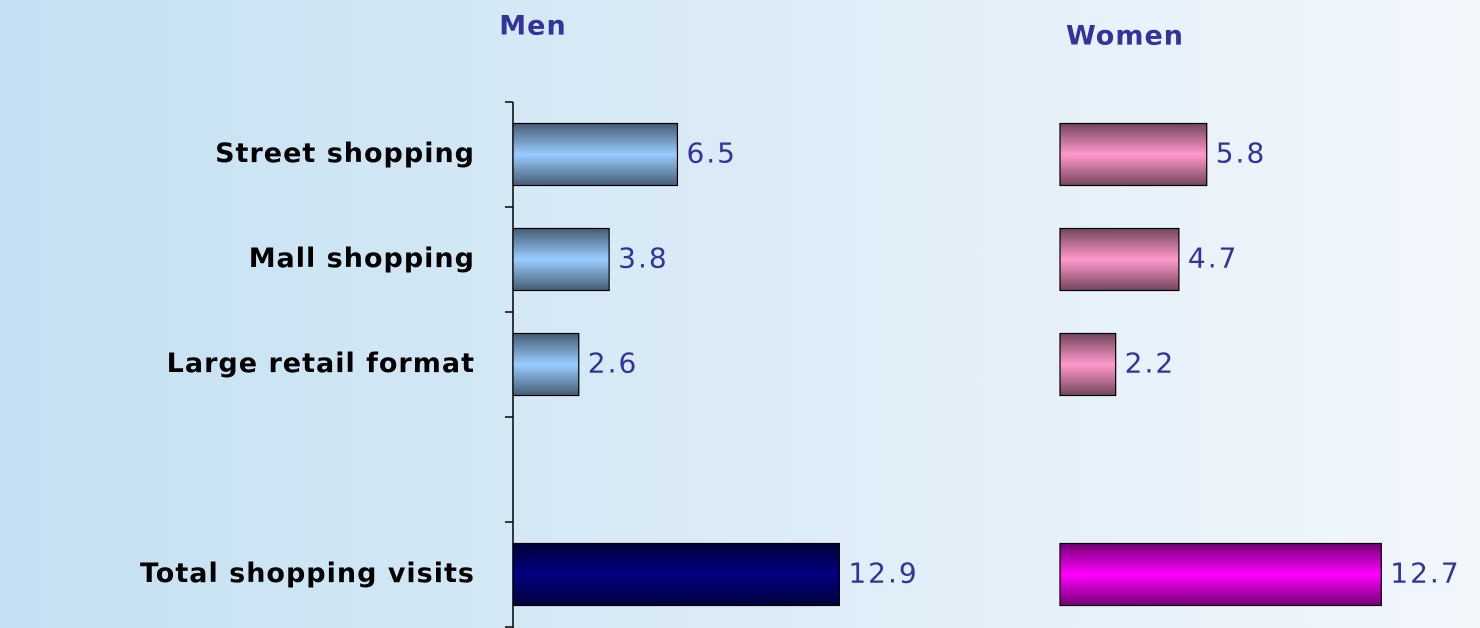 This screenshot has width=1480, height=628. What do you see at coordinates (1125, 36) in the screenshot?
I see `panel-title: Women` at bounding box center [1125, 36].